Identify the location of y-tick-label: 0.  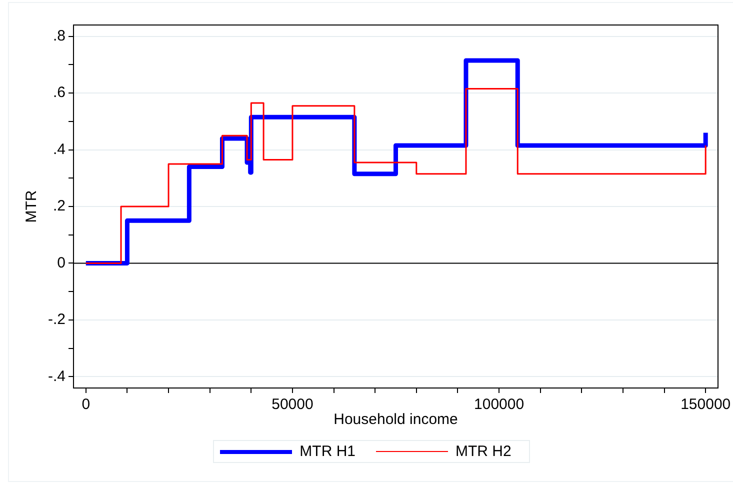
(61, 263).